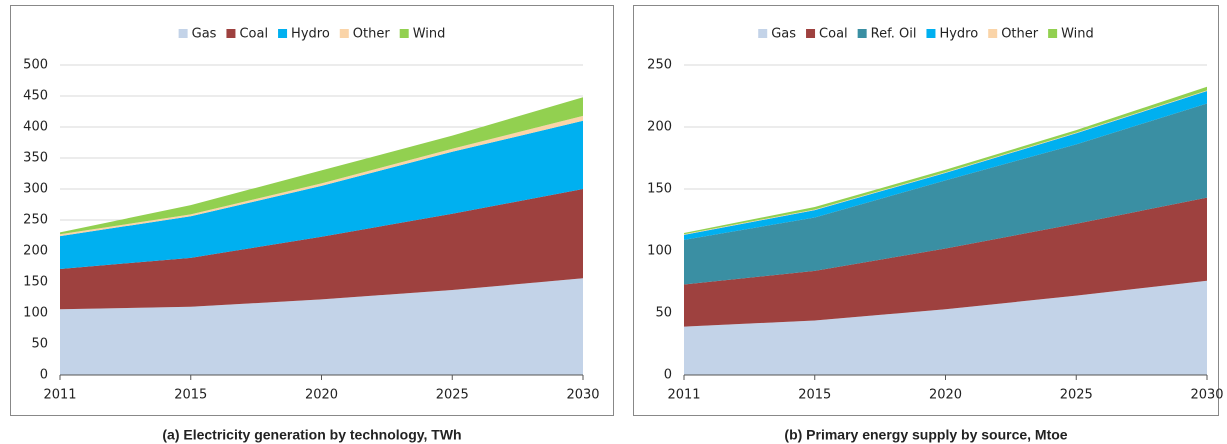 Image resolution: width=1227 pixels, height=444 pixels. I want to click on y-tick-label: 500, so click(35, 65).